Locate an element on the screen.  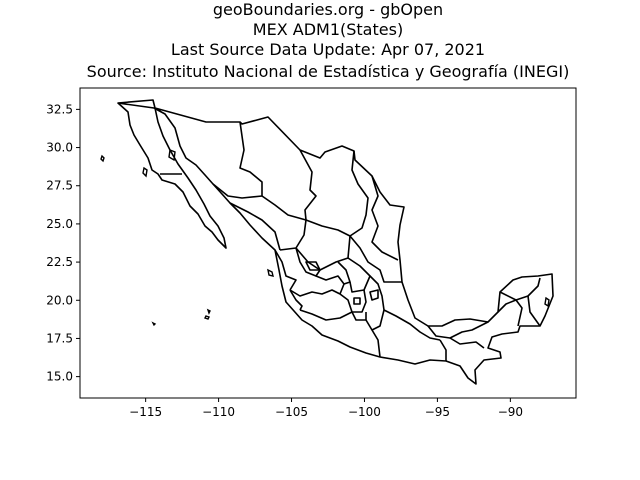
y-tick-label: 15.0 is located at coordinates (59, 377).